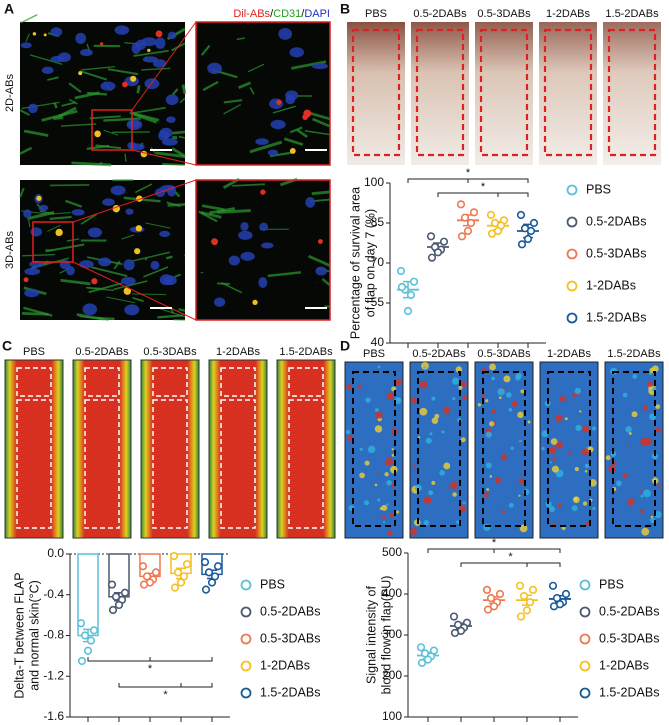 The width and height of the screenshot is (669, 725). What do you see at coordinates (378, 342) in the screenshot?
I see `y-tick-label: 40` at bounding box center [378, 342].